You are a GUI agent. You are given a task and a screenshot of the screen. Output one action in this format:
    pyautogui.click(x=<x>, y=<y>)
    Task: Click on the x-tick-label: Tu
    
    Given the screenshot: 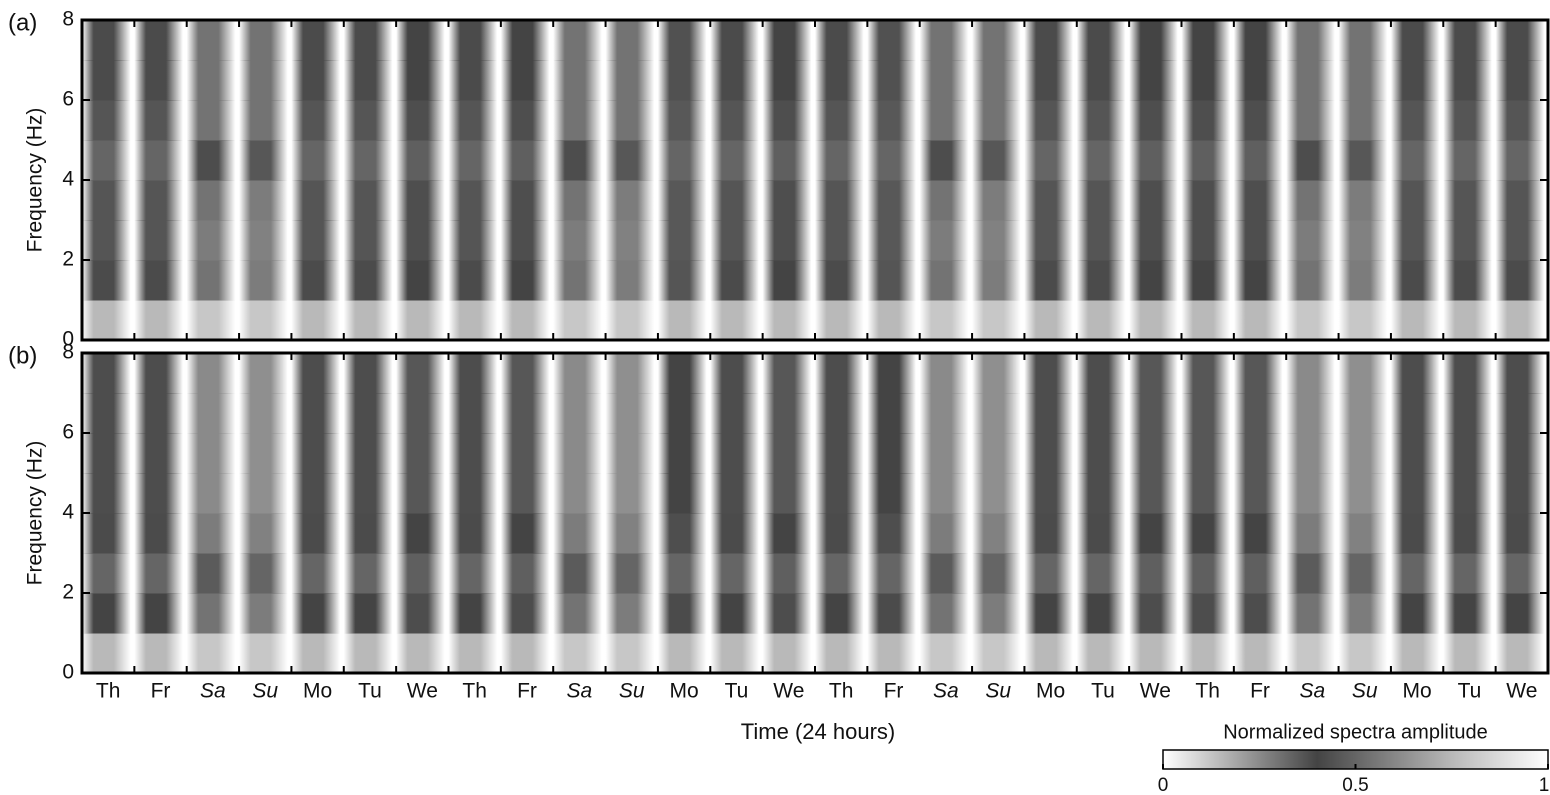 What is the action you would take?
    pyautogui.click(x=737, y=691)
    